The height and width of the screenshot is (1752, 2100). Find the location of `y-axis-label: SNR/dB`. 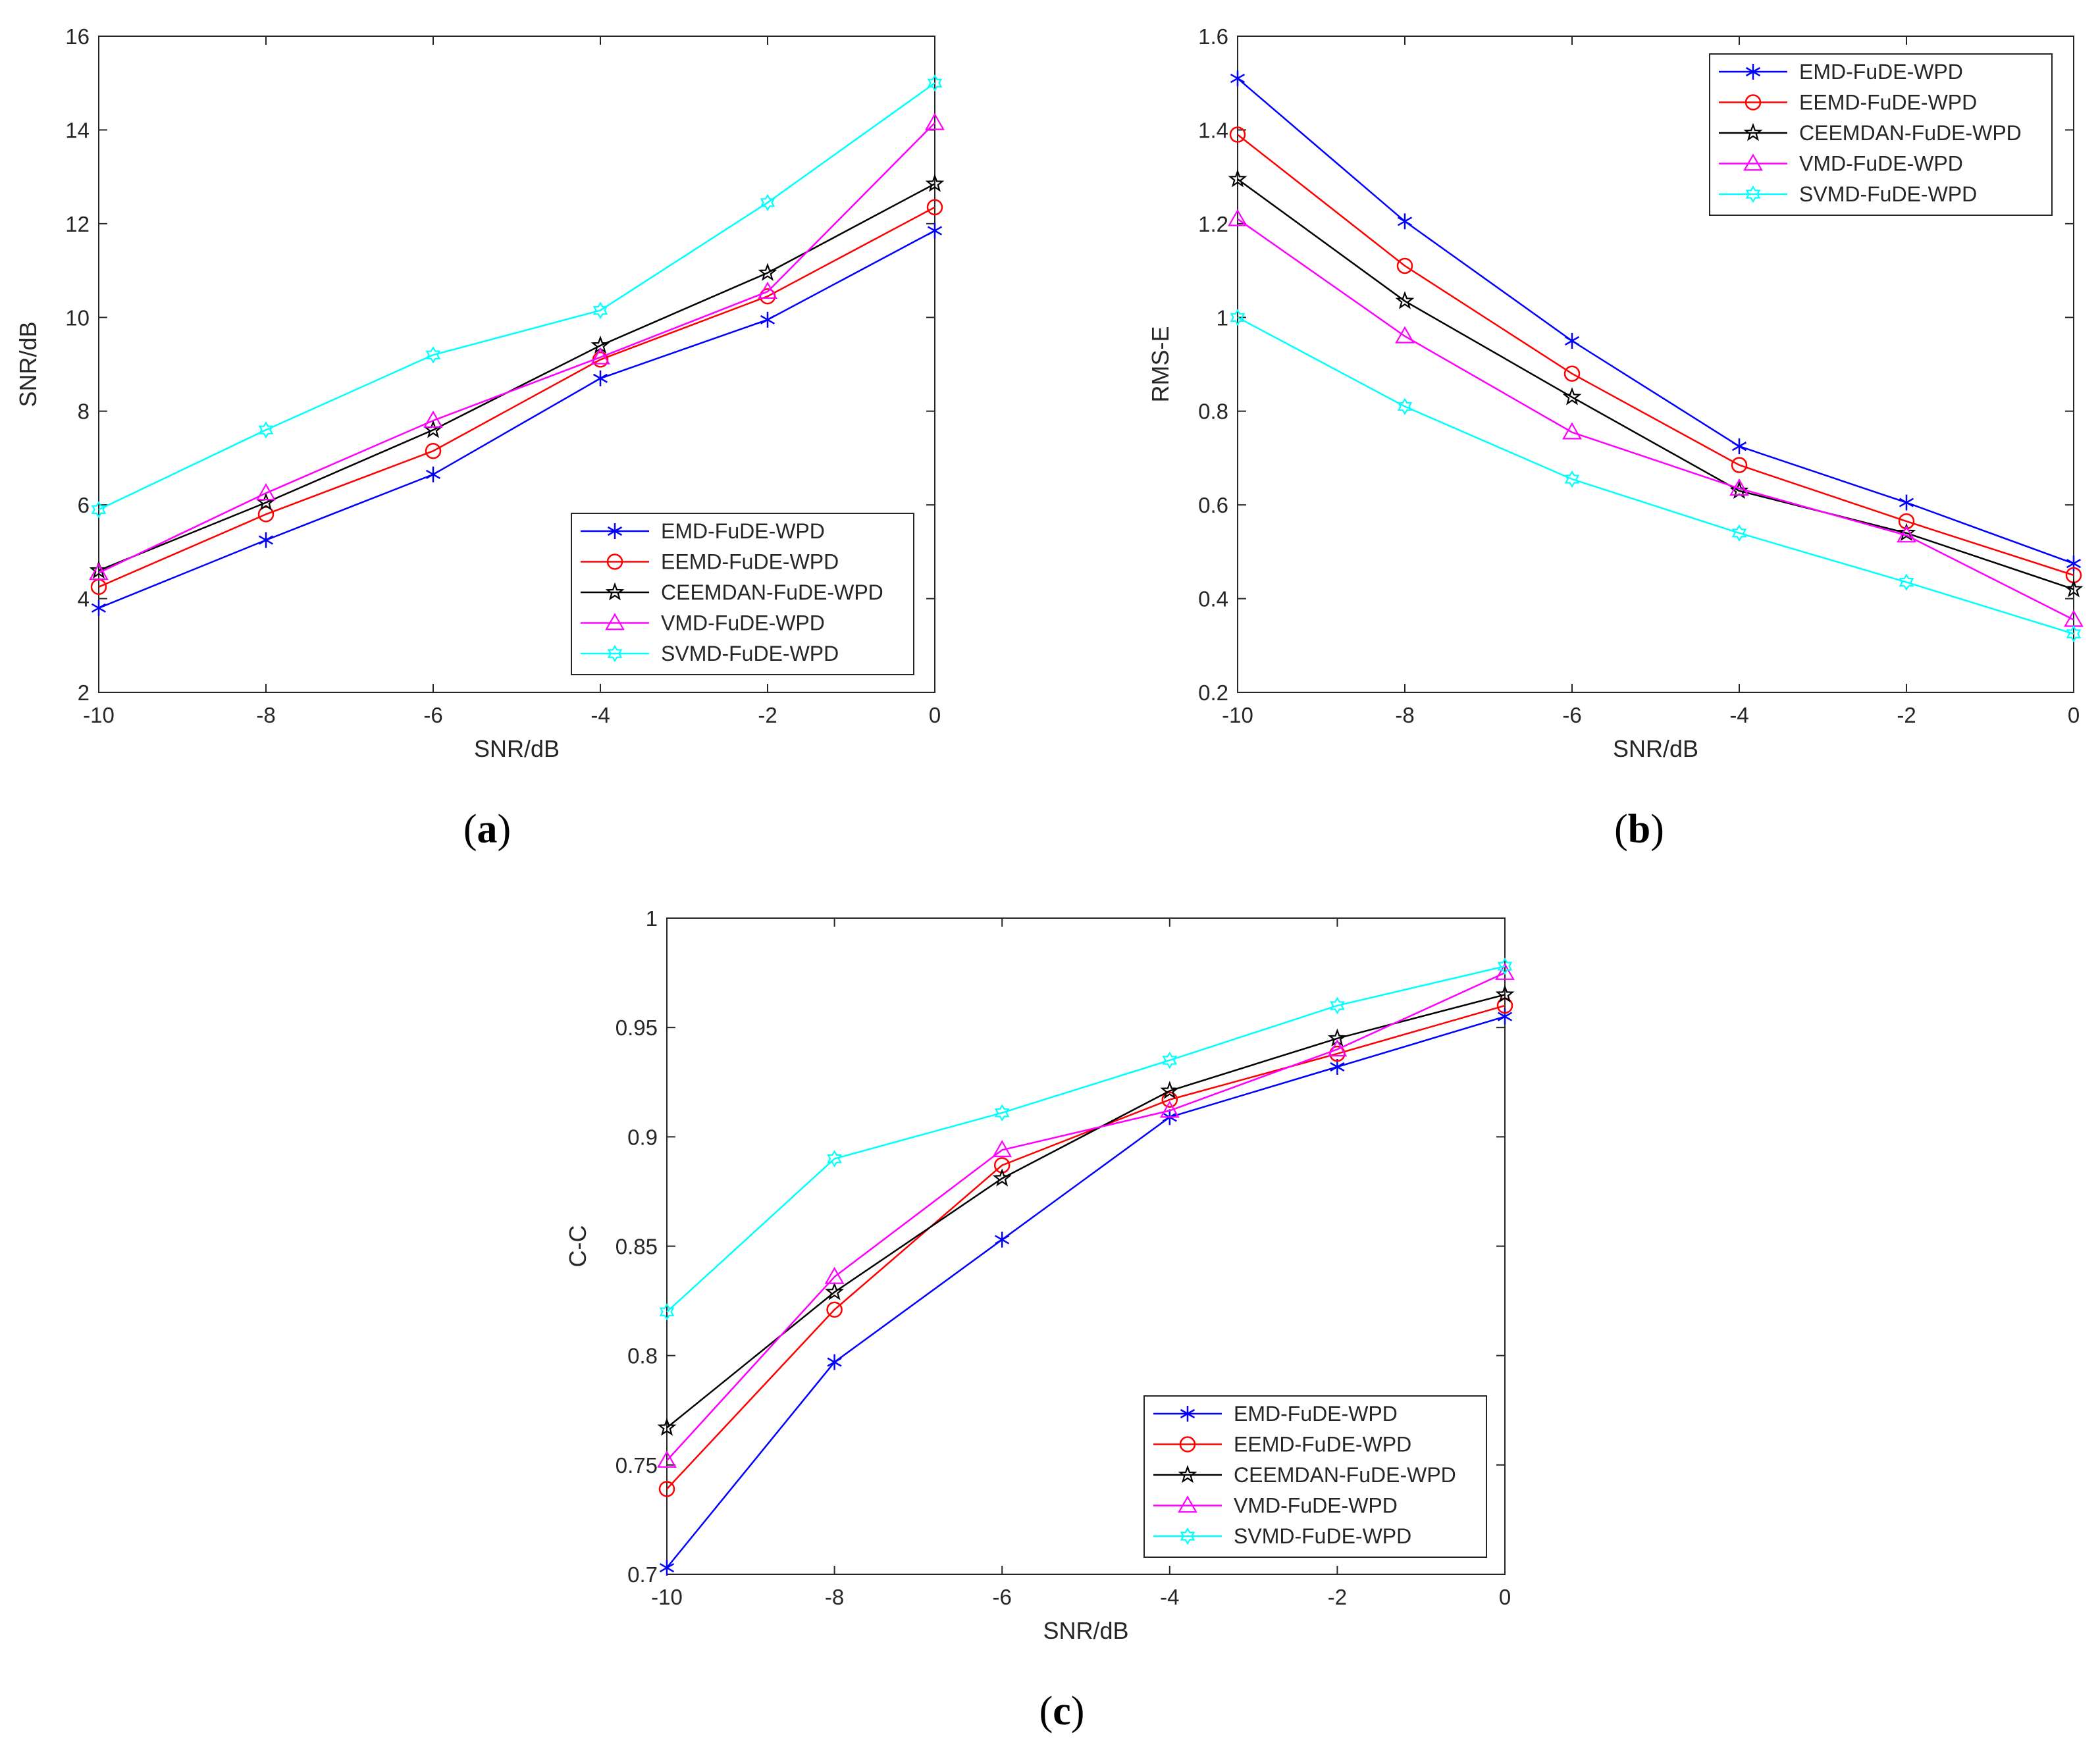

y-axis-label: SNR/dB is located at coordinates (27, 364).